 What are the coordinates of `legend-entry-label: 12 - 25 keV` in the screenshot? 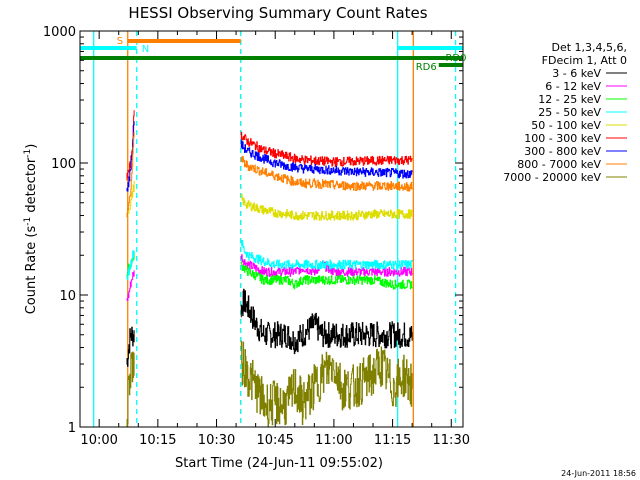 It's located at (569, 99).